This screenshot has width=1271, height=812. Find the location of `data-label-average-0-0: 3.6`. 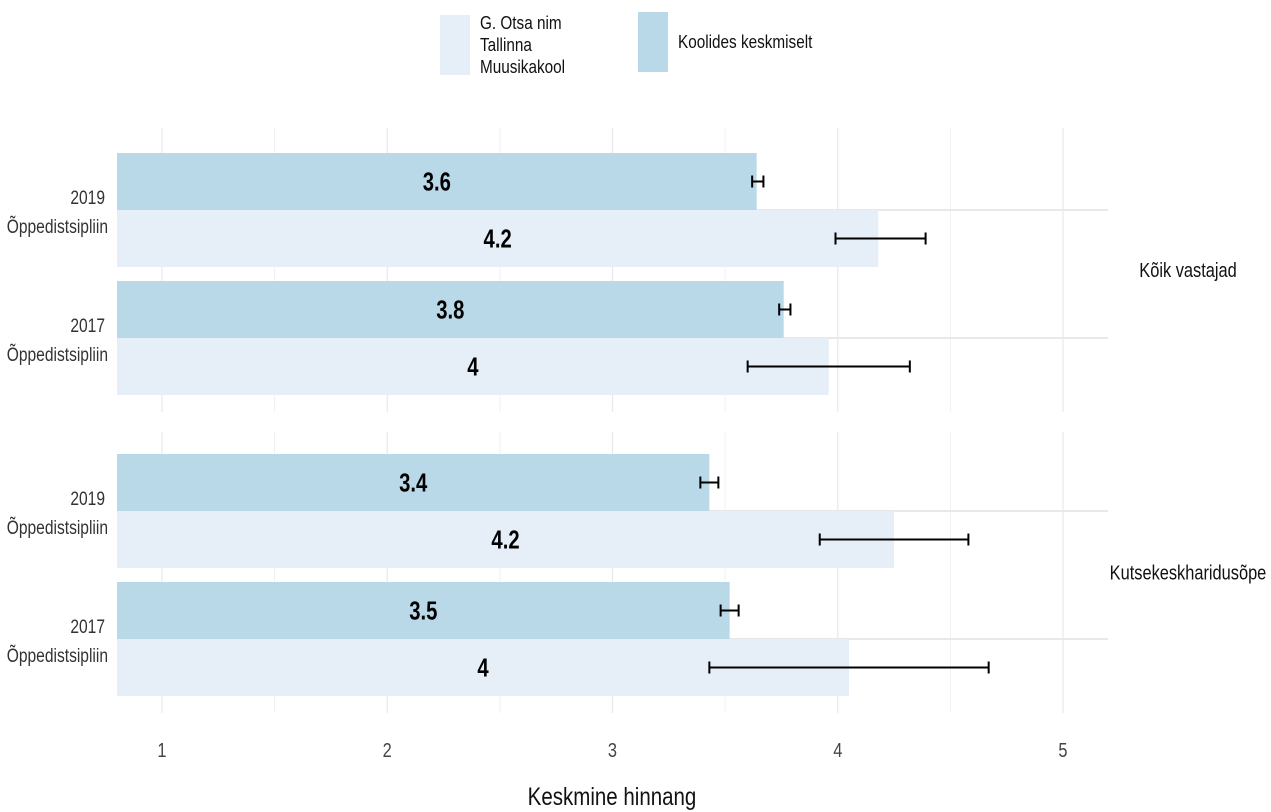

data-label-average-0-0: 3.6 is located at coordinates (437, 181).